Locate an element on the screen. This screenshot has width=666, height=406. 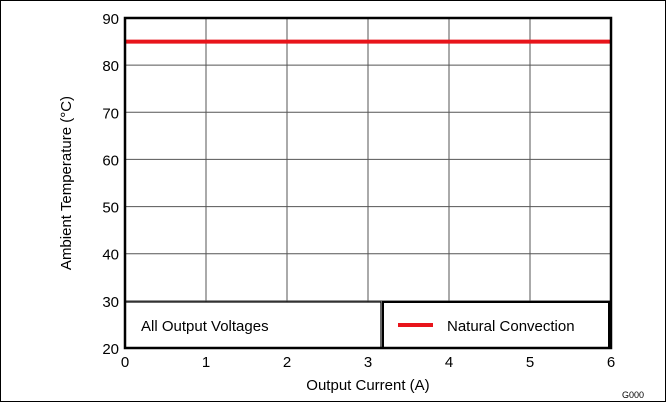
y-tick-label-60: 60 is located at coordinates (110, 160).